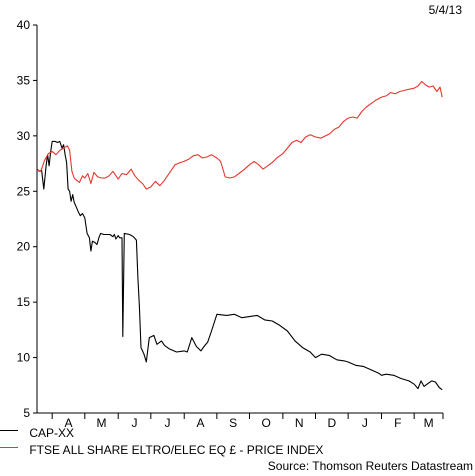  Describe the element at coordinates (24, 302) in the screenshot. I see `y-tick-label-15: 15` at that location.